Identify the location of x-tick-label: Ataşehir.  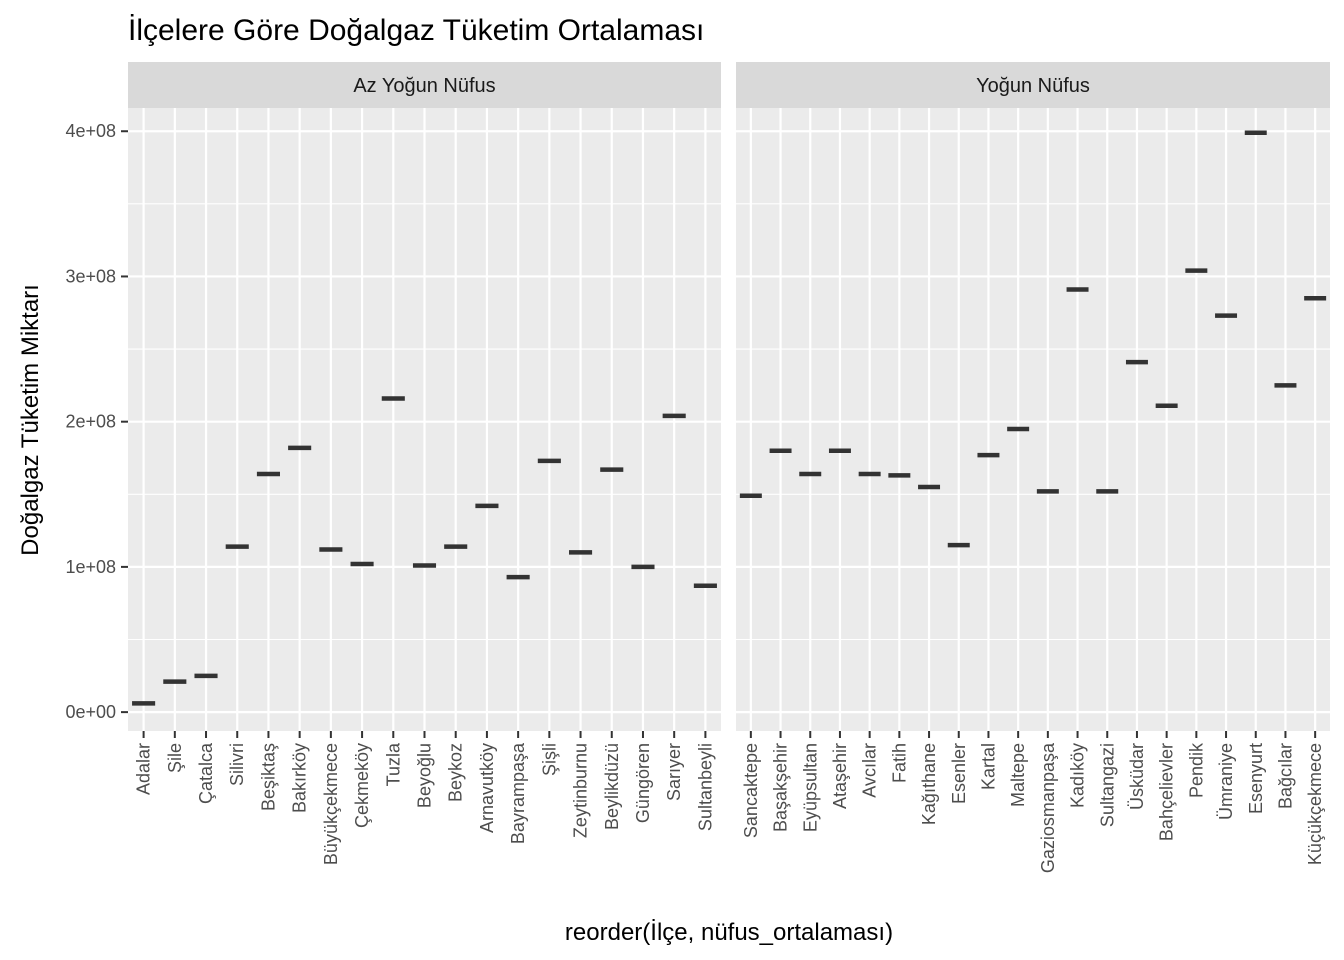
(840, 776).